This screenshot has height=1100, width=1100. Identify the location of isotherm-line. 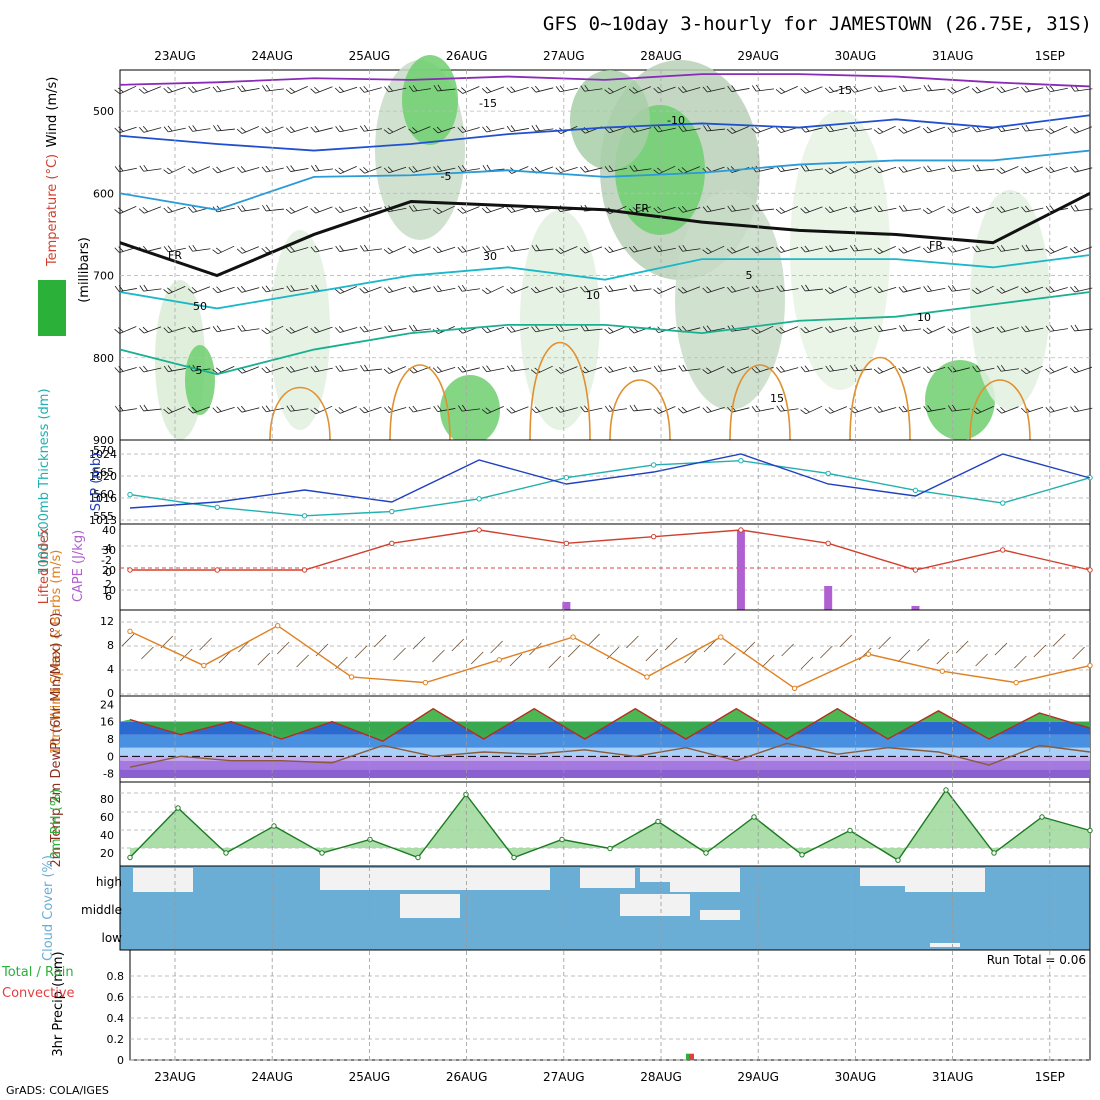
(605, 234).